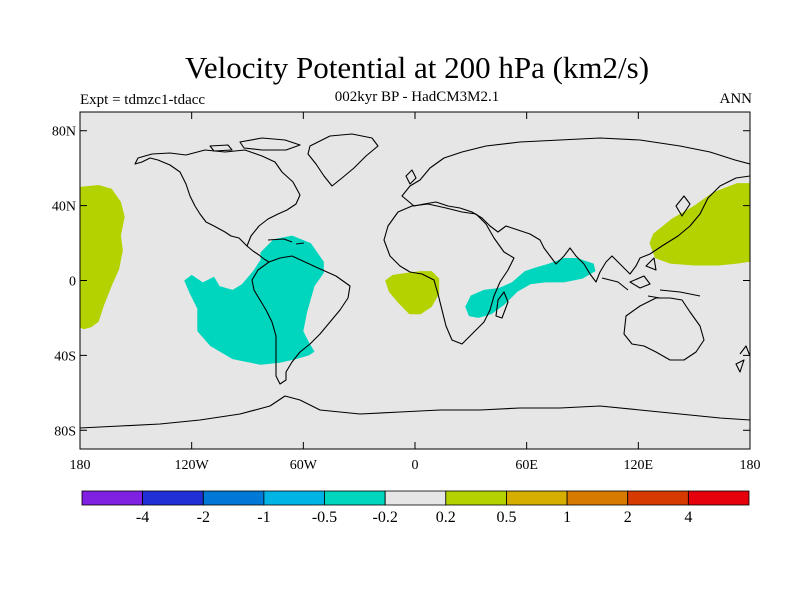  I want to click on coast-japan, so click(683, 206).